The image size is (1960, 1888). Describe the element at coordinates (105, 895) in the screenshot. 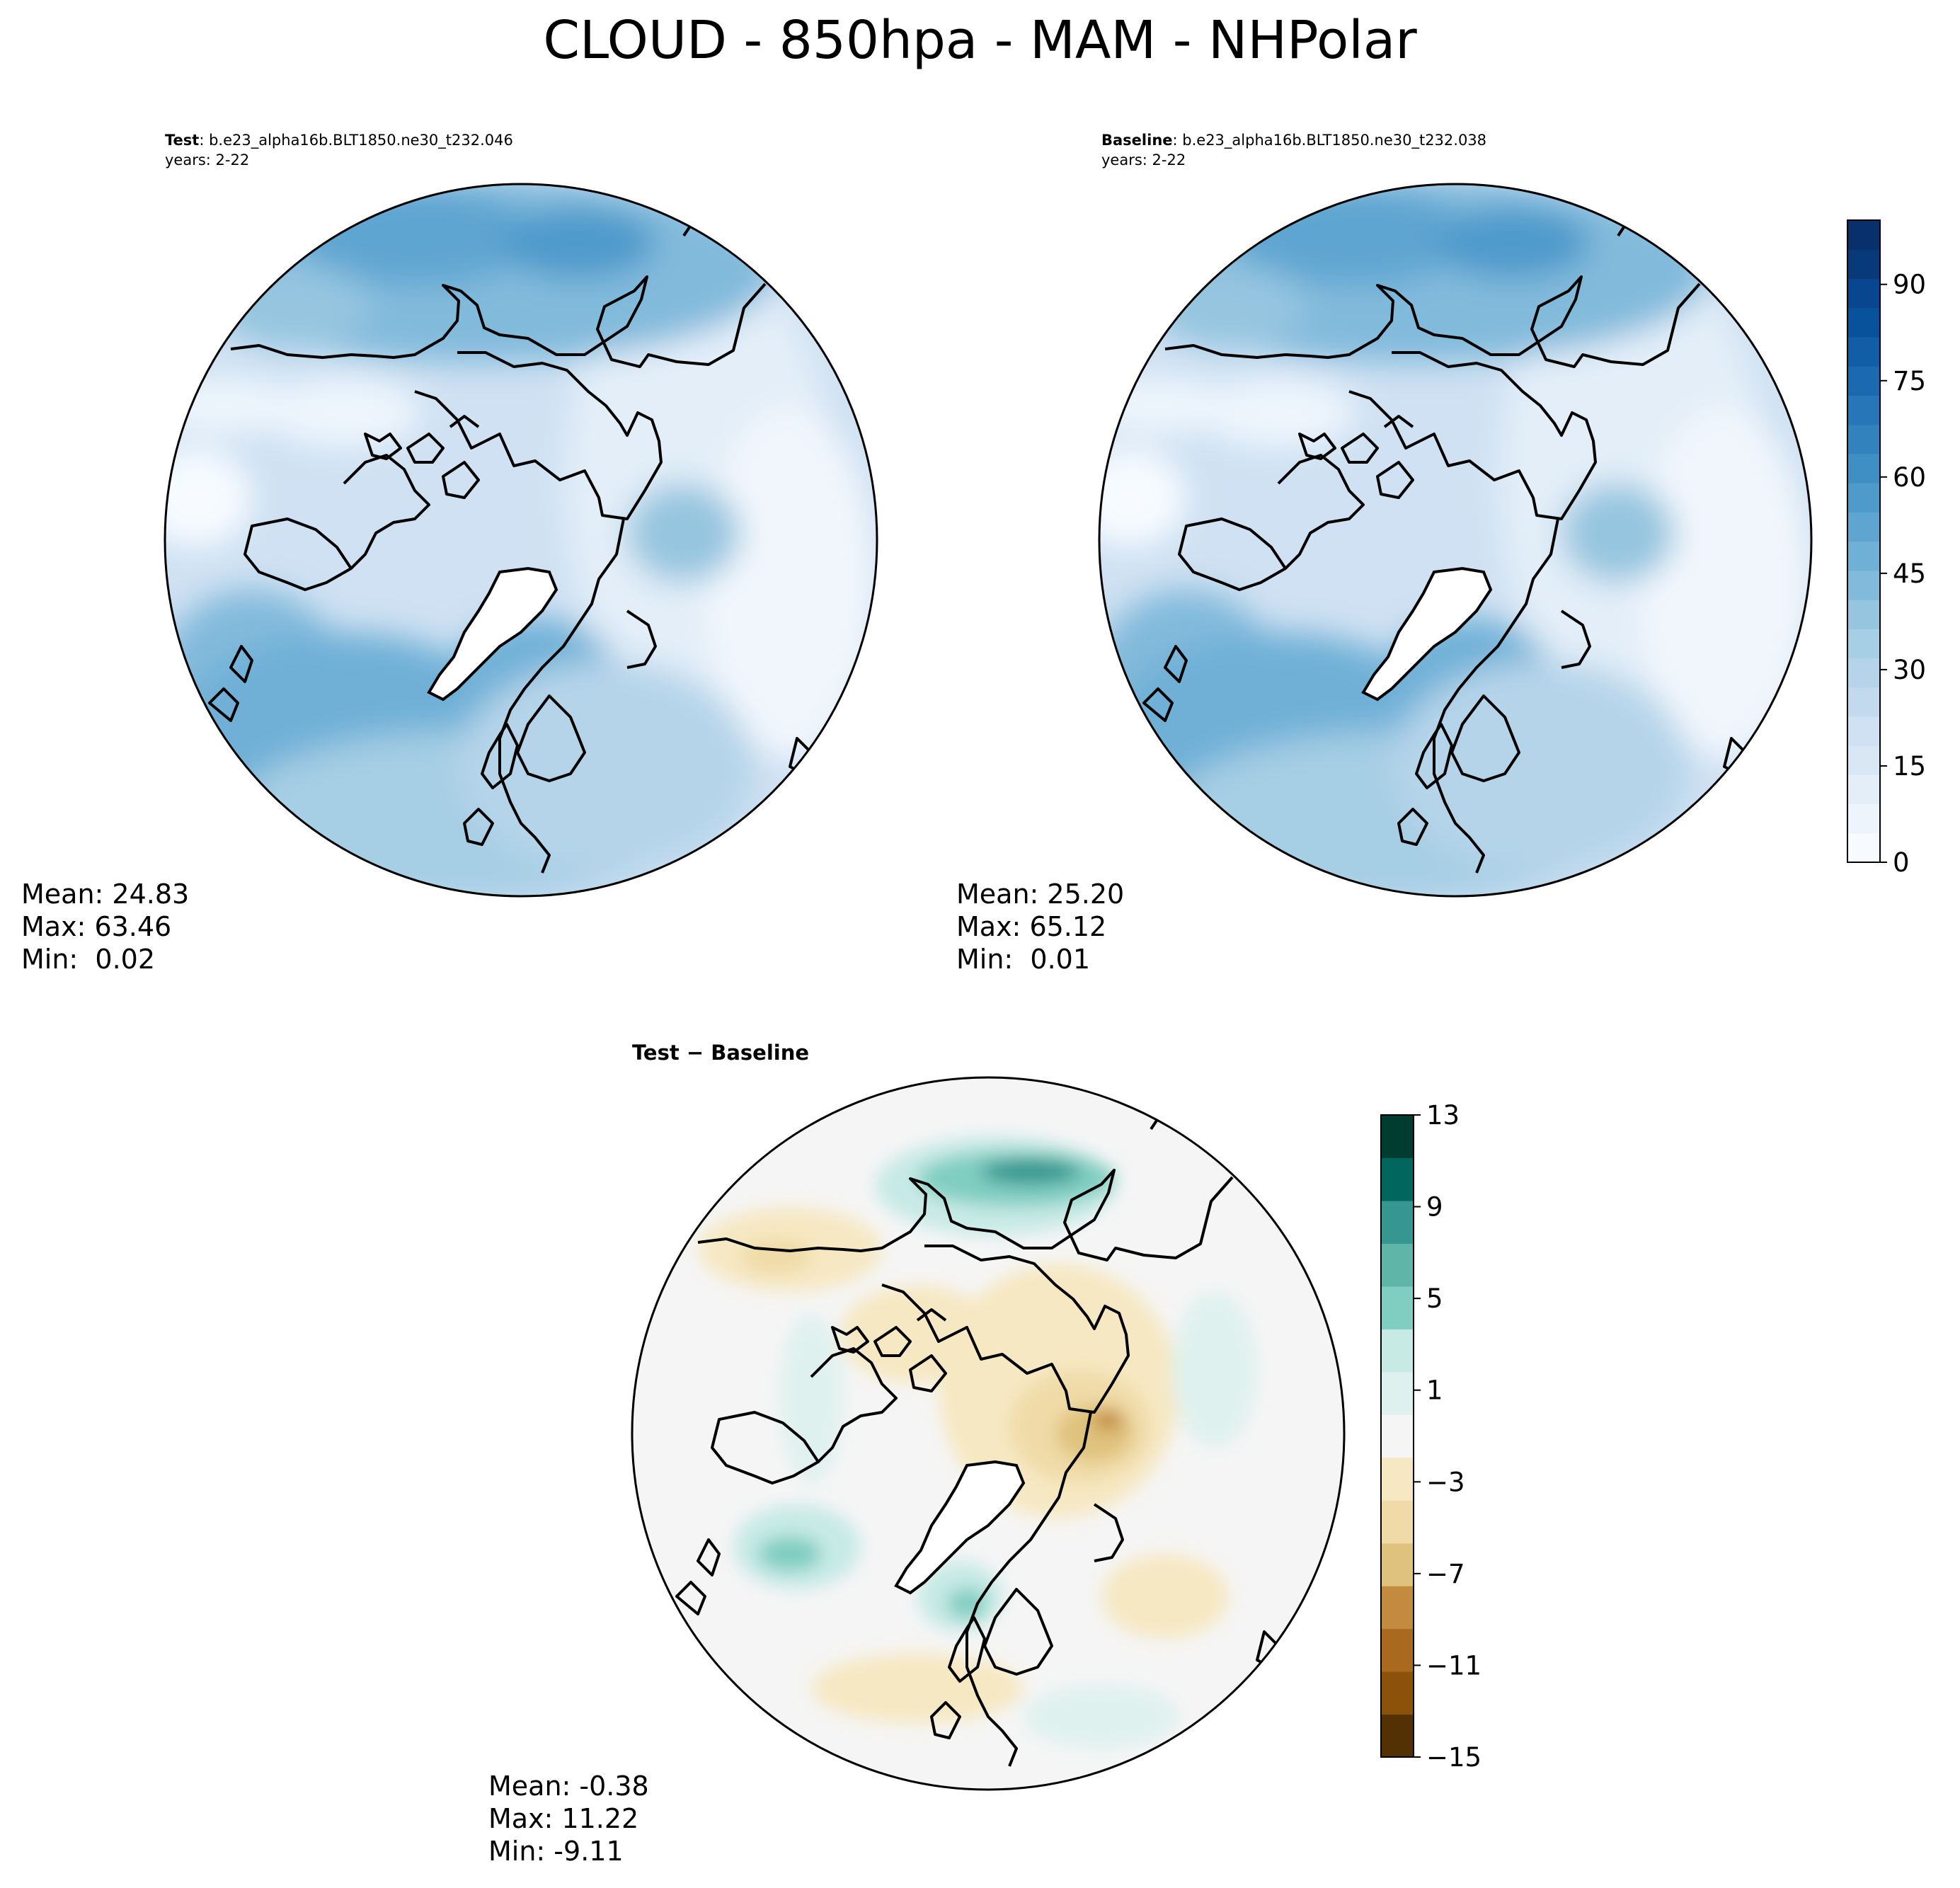

I see `test-mean: Mean: 24.83` at that location.